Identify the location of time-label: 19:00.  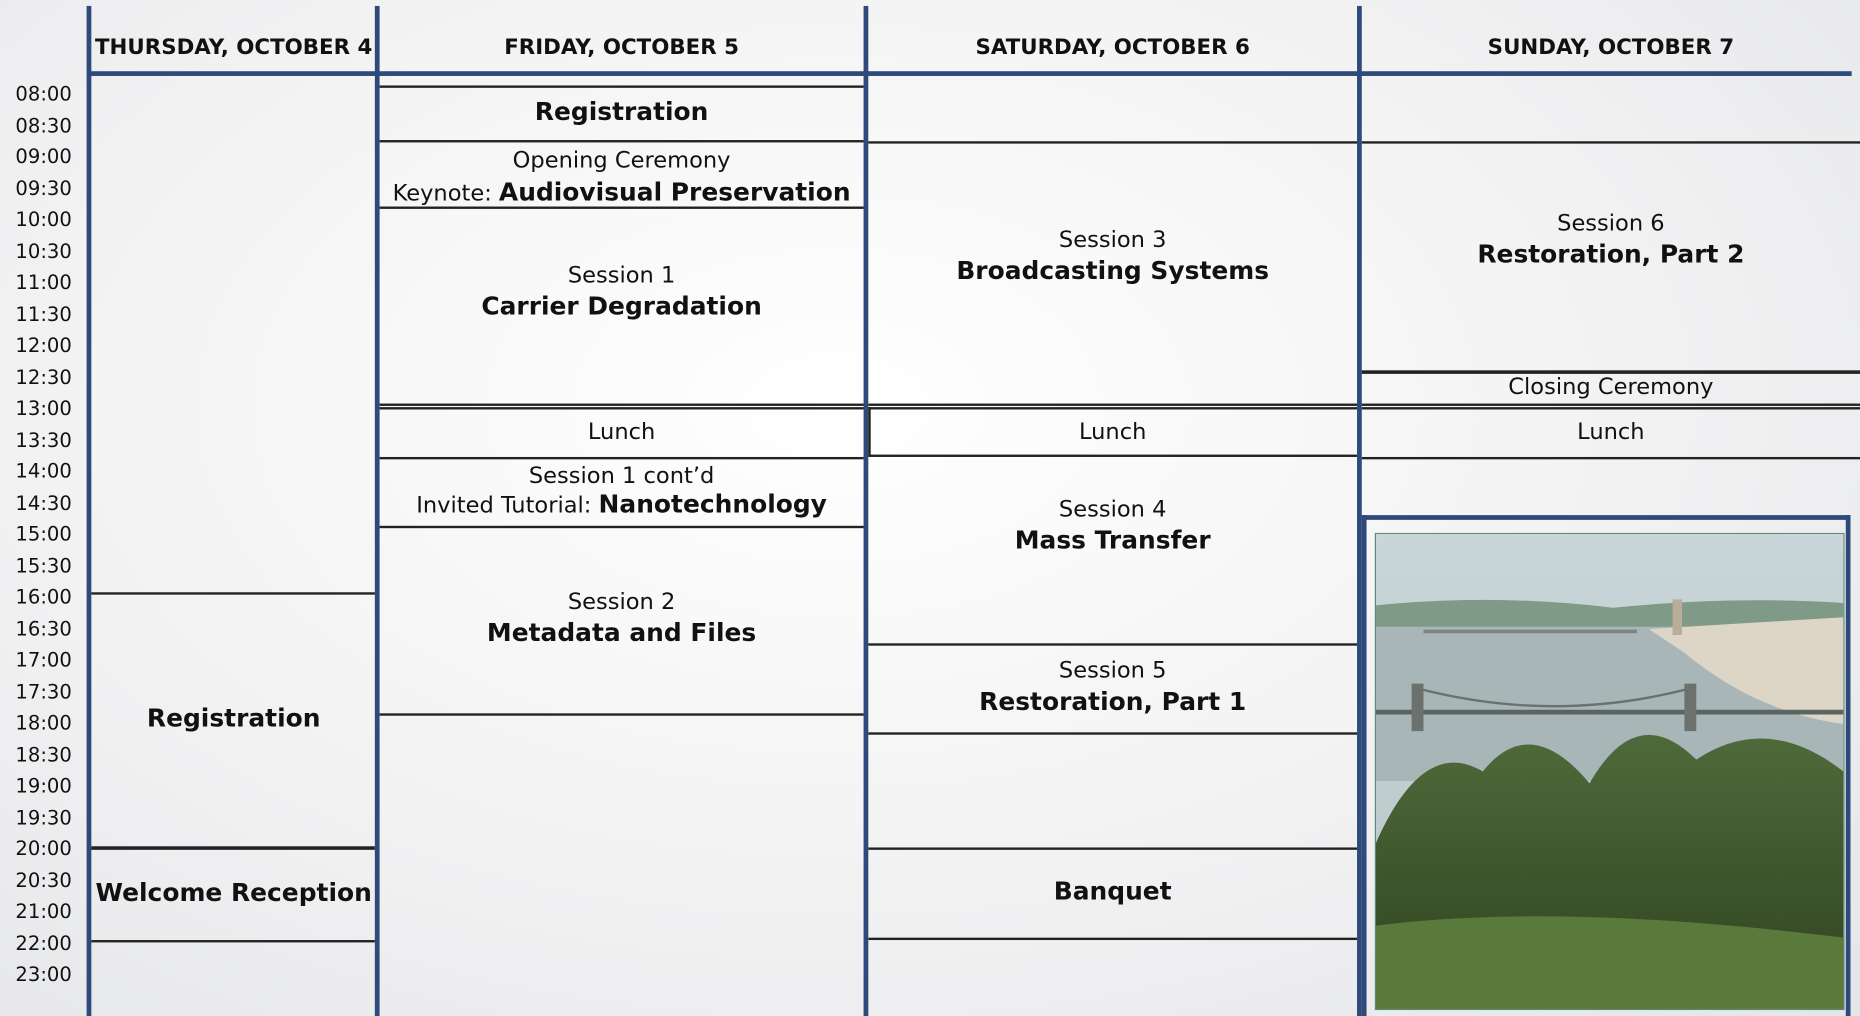
(43, 786).